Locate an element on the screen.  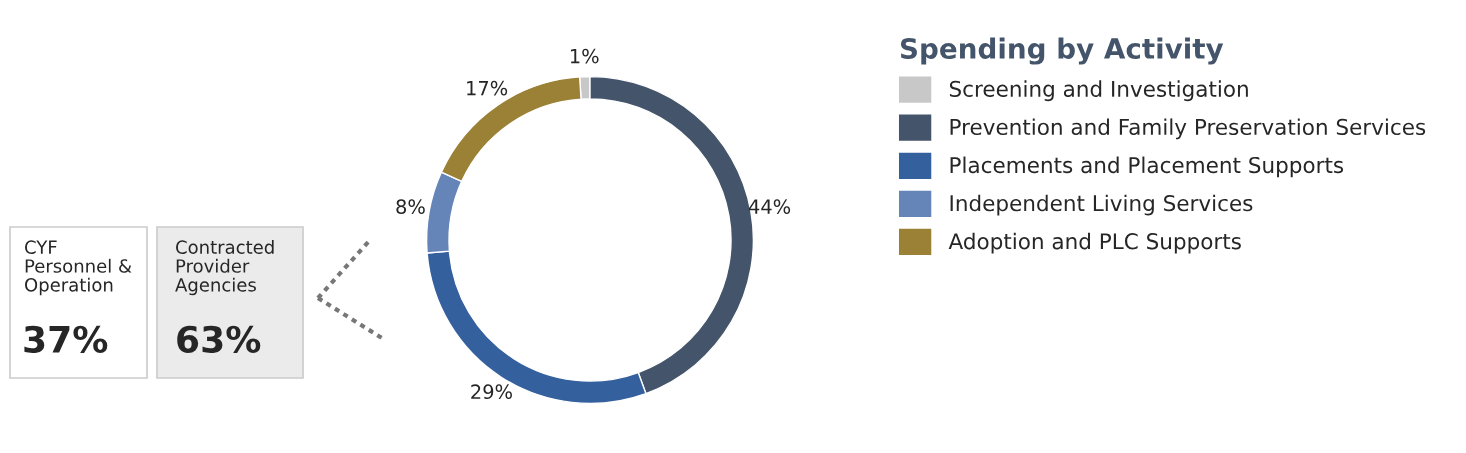
text: Contracted Provider Agencies is located at coordinates (224, 268).